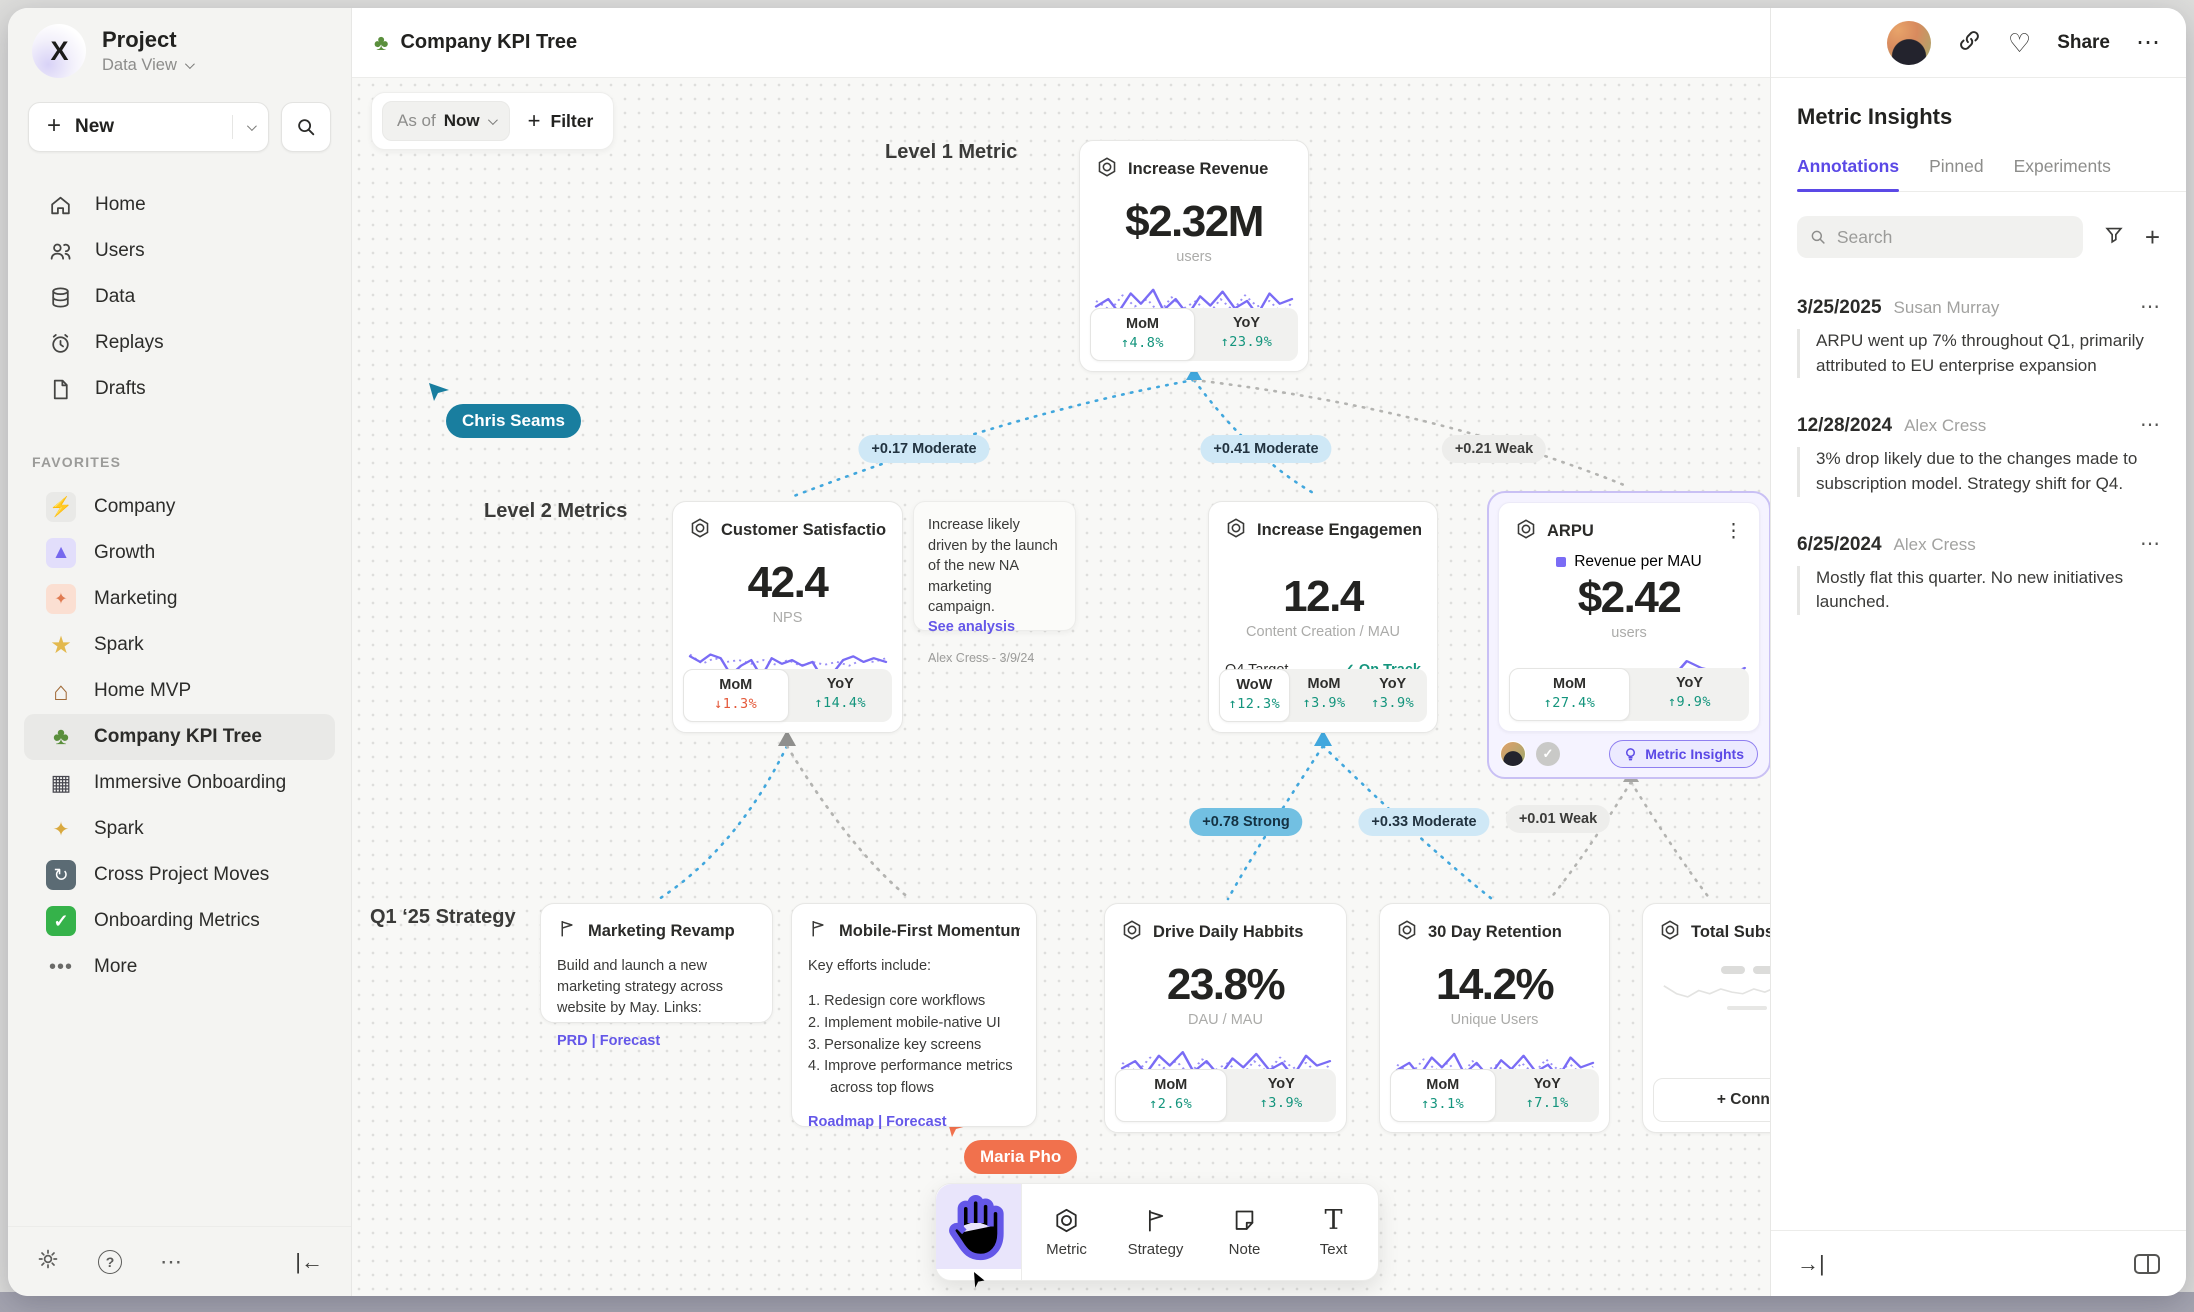  Describe the element at coordinates (60, 297) in the screenshot. I see `database-icon` at that location.